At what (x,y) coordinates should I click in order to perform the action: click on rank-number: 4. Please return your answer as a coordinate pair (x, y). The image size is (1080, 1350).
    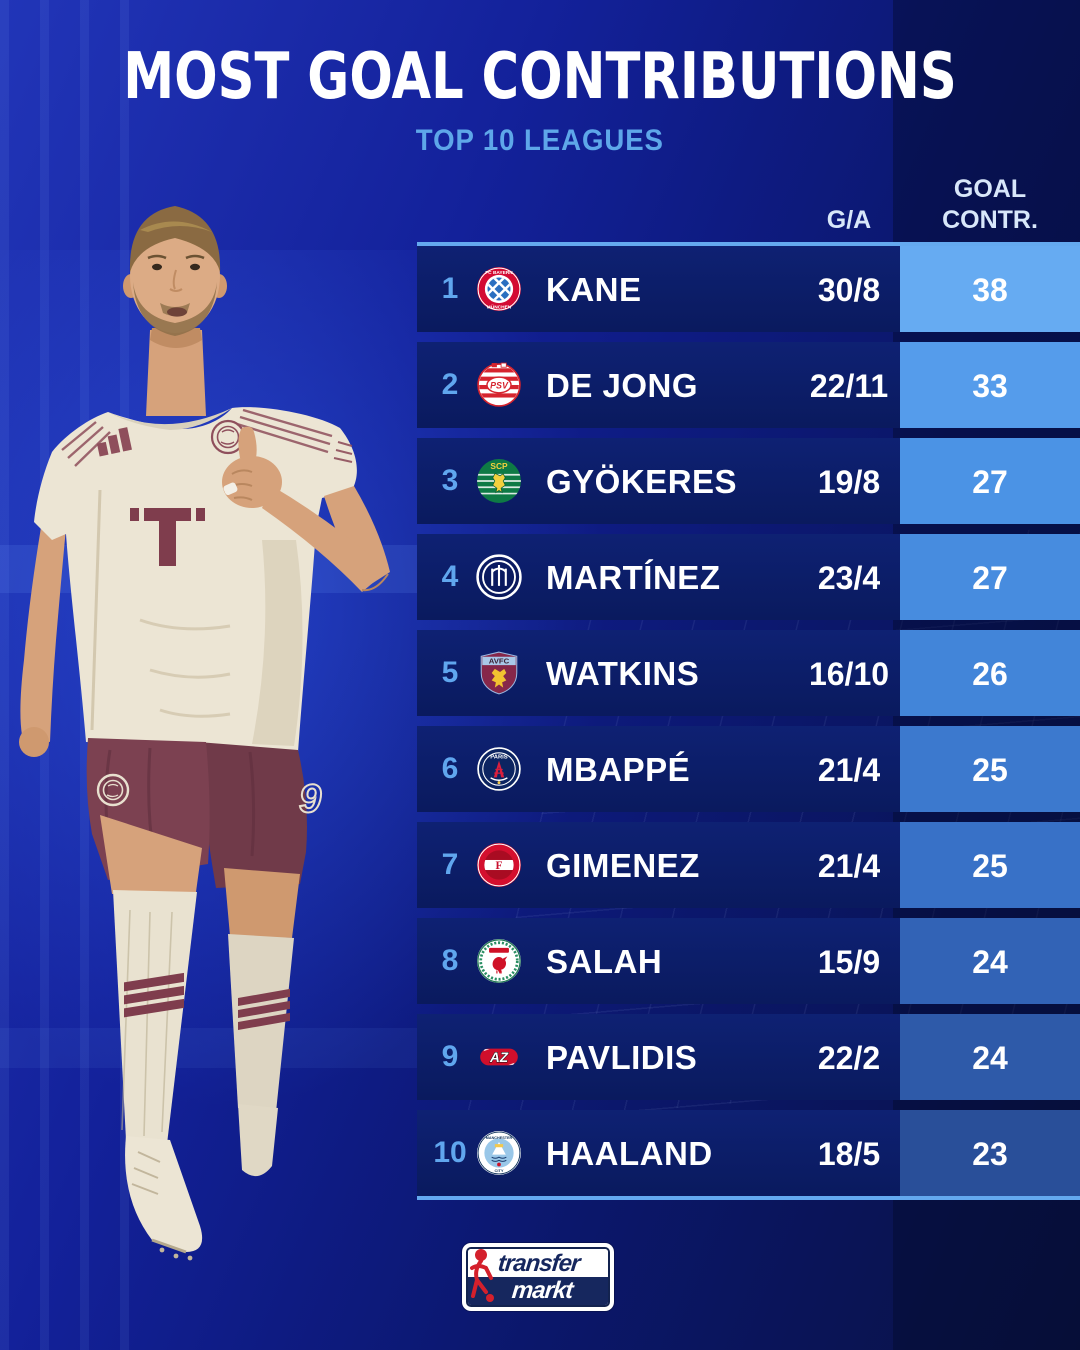
    Looking at the image, I should click on (450, 576).